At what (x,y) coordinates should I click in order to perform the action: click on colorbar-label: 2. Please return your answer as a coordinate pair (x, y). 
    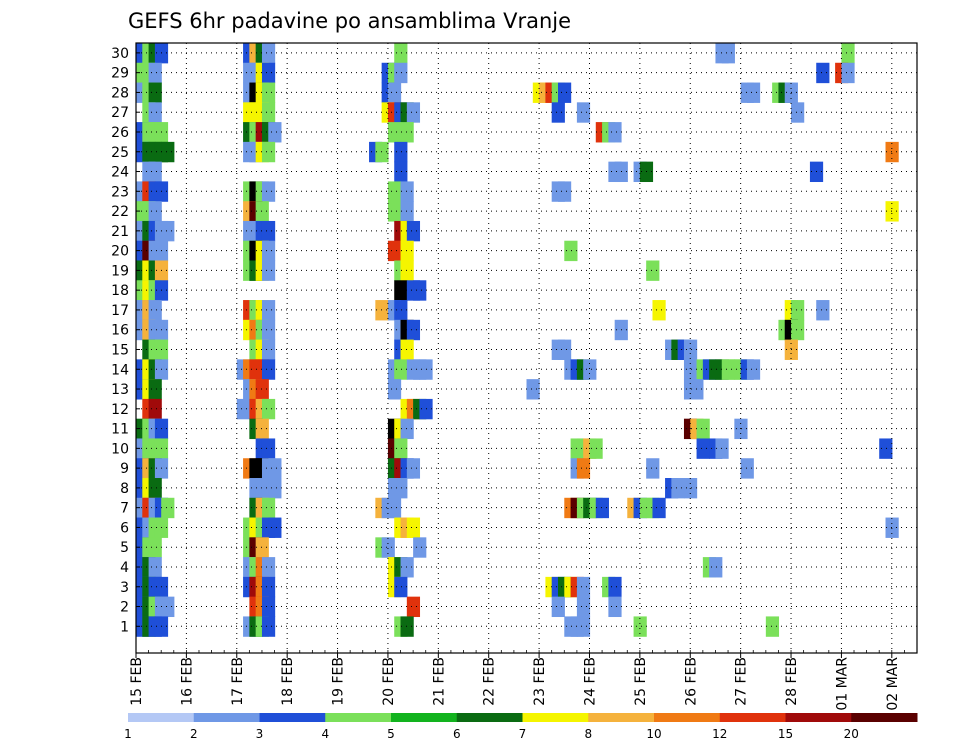
    Looking at the image, I should click on (194, 734).